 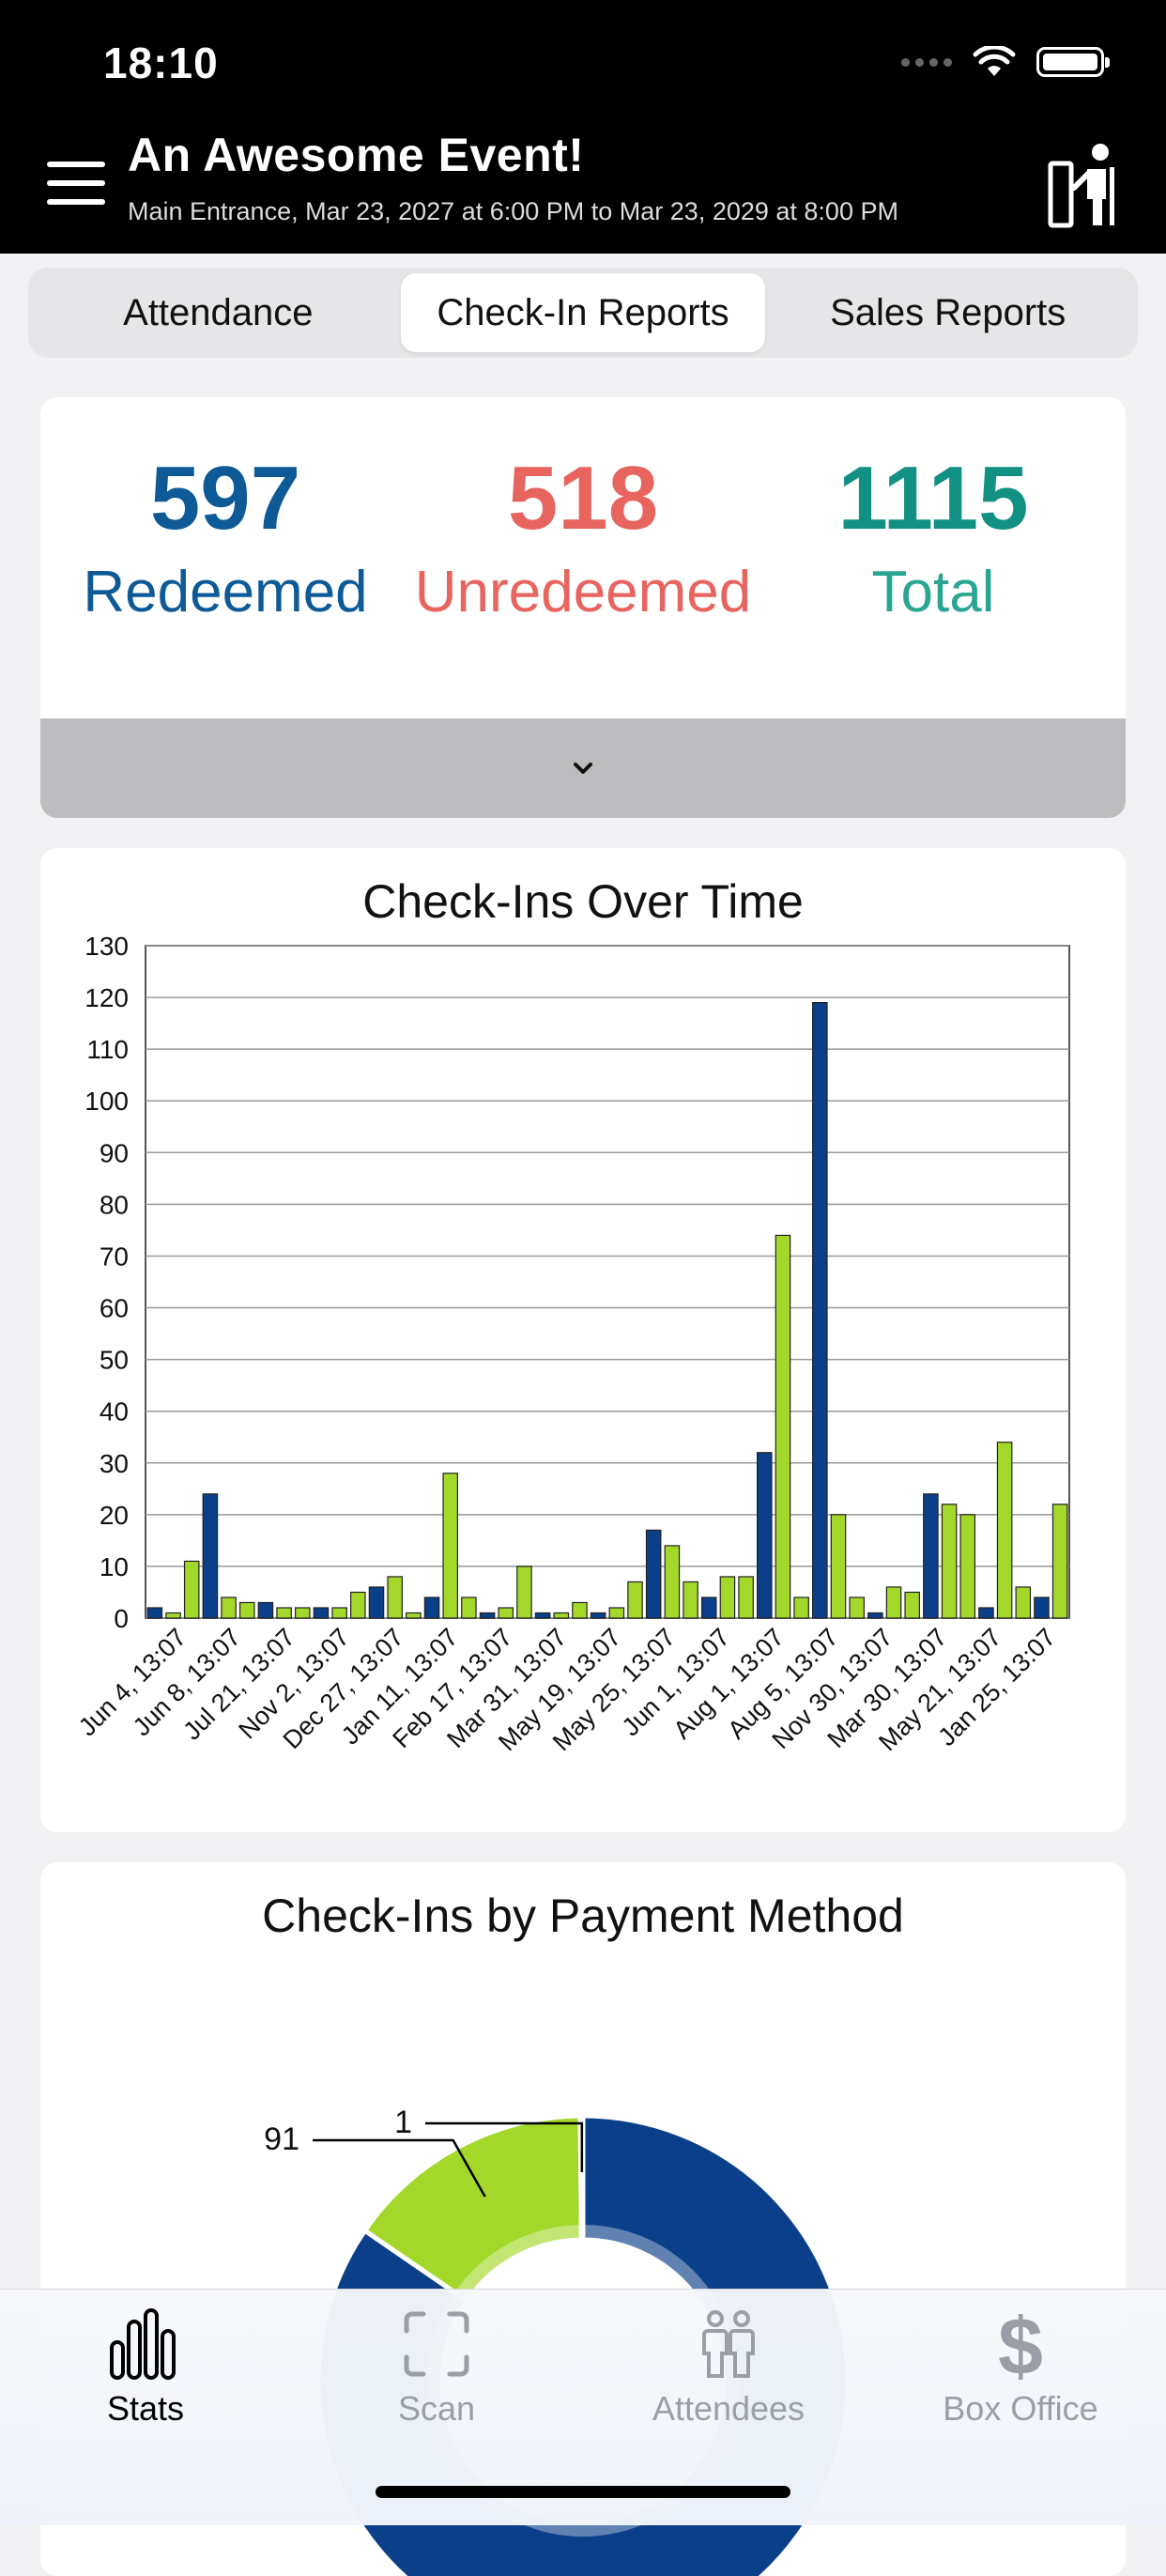 What do you see at coordinates (933, 592) in the screenshot?
I see `total-label: Total` at bounding box center [933, 592].